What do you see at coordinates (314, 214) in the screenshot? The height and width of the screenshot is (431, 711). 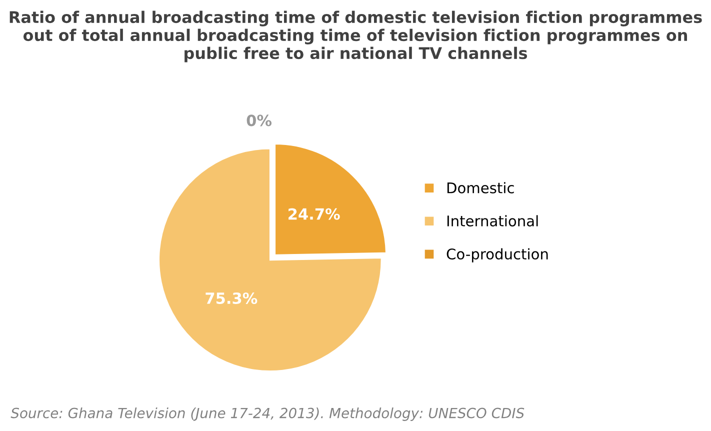 I see `data-label: 24.7%` at bounding box center [314, 214].